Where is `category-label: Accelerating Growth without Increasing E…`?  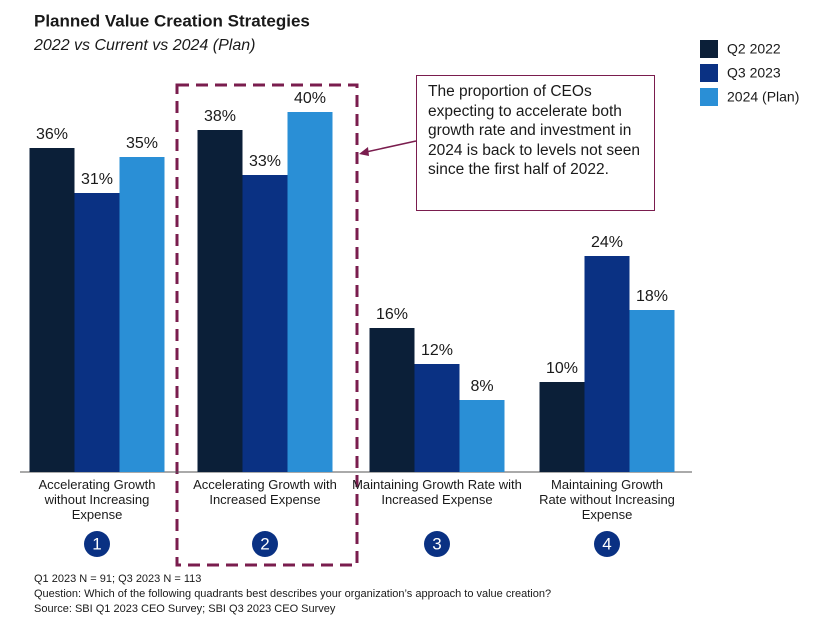
category-label: Accelerating Growth without Increasing E… is located at coordinates (97, 499).